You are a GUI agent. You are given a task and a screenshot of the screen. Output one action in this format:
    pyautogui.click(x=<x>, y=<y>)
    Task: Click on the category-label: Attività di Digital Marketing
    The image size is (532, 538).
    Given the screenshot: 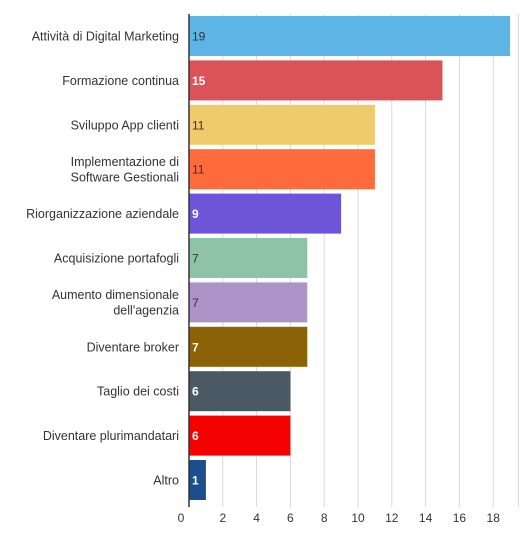 What is the action you would take?
    pyautogui.click(x=105, y=37)
    